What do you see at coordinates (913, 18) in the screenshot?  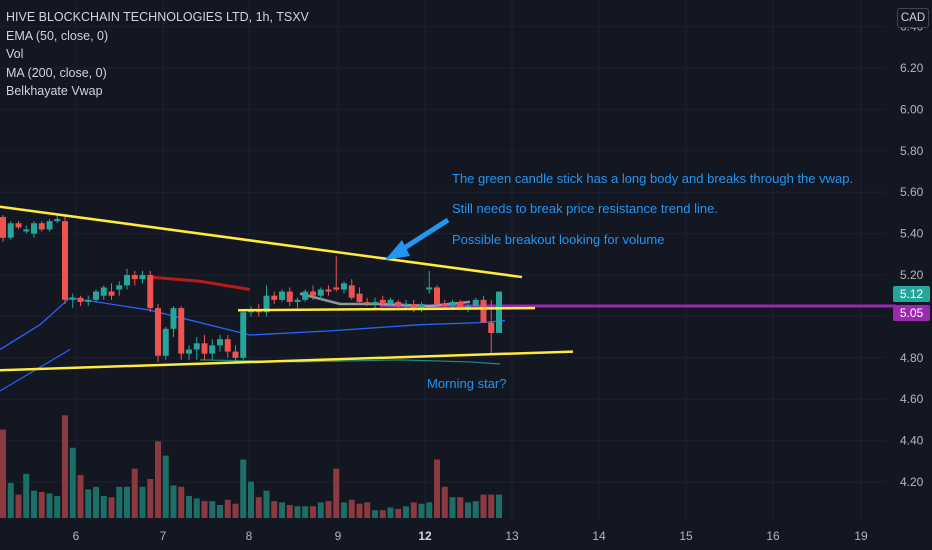 I see `currency-label: CAD` at bounding box center [913, 18].